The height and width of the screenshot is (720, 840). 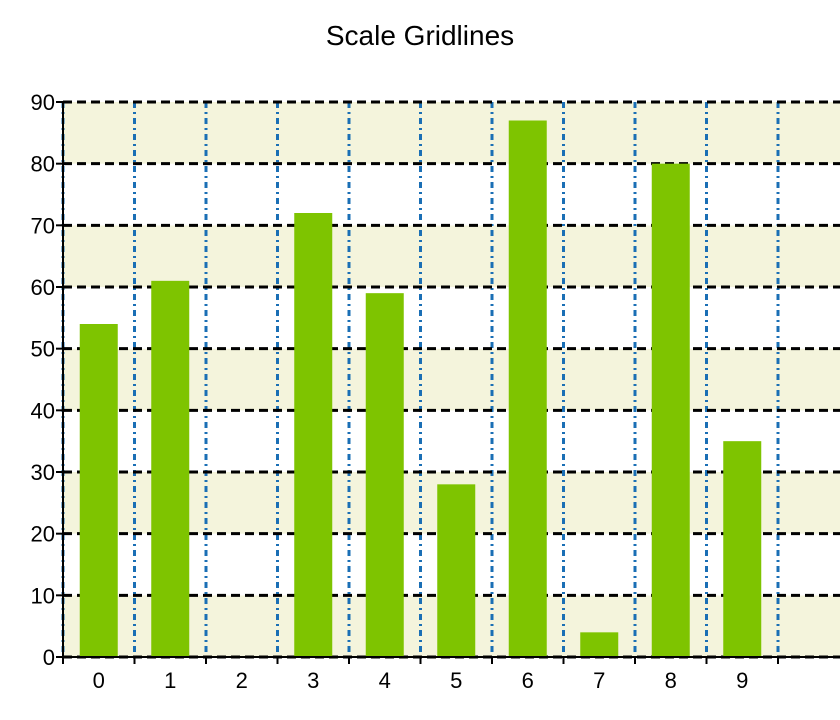 I want to click on y-tick-label-40: 40, so click(x=43, y=410).